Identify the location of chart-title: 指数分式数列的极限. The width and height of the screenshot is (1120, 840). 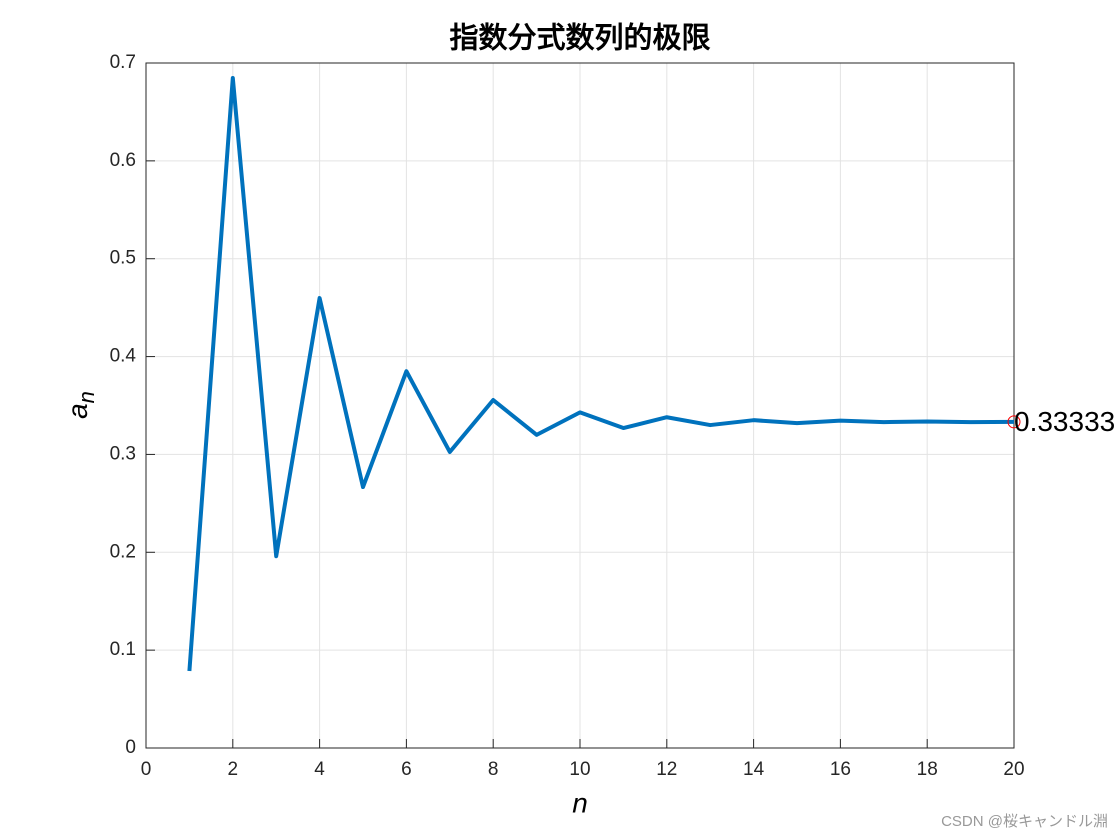
(579, 38).